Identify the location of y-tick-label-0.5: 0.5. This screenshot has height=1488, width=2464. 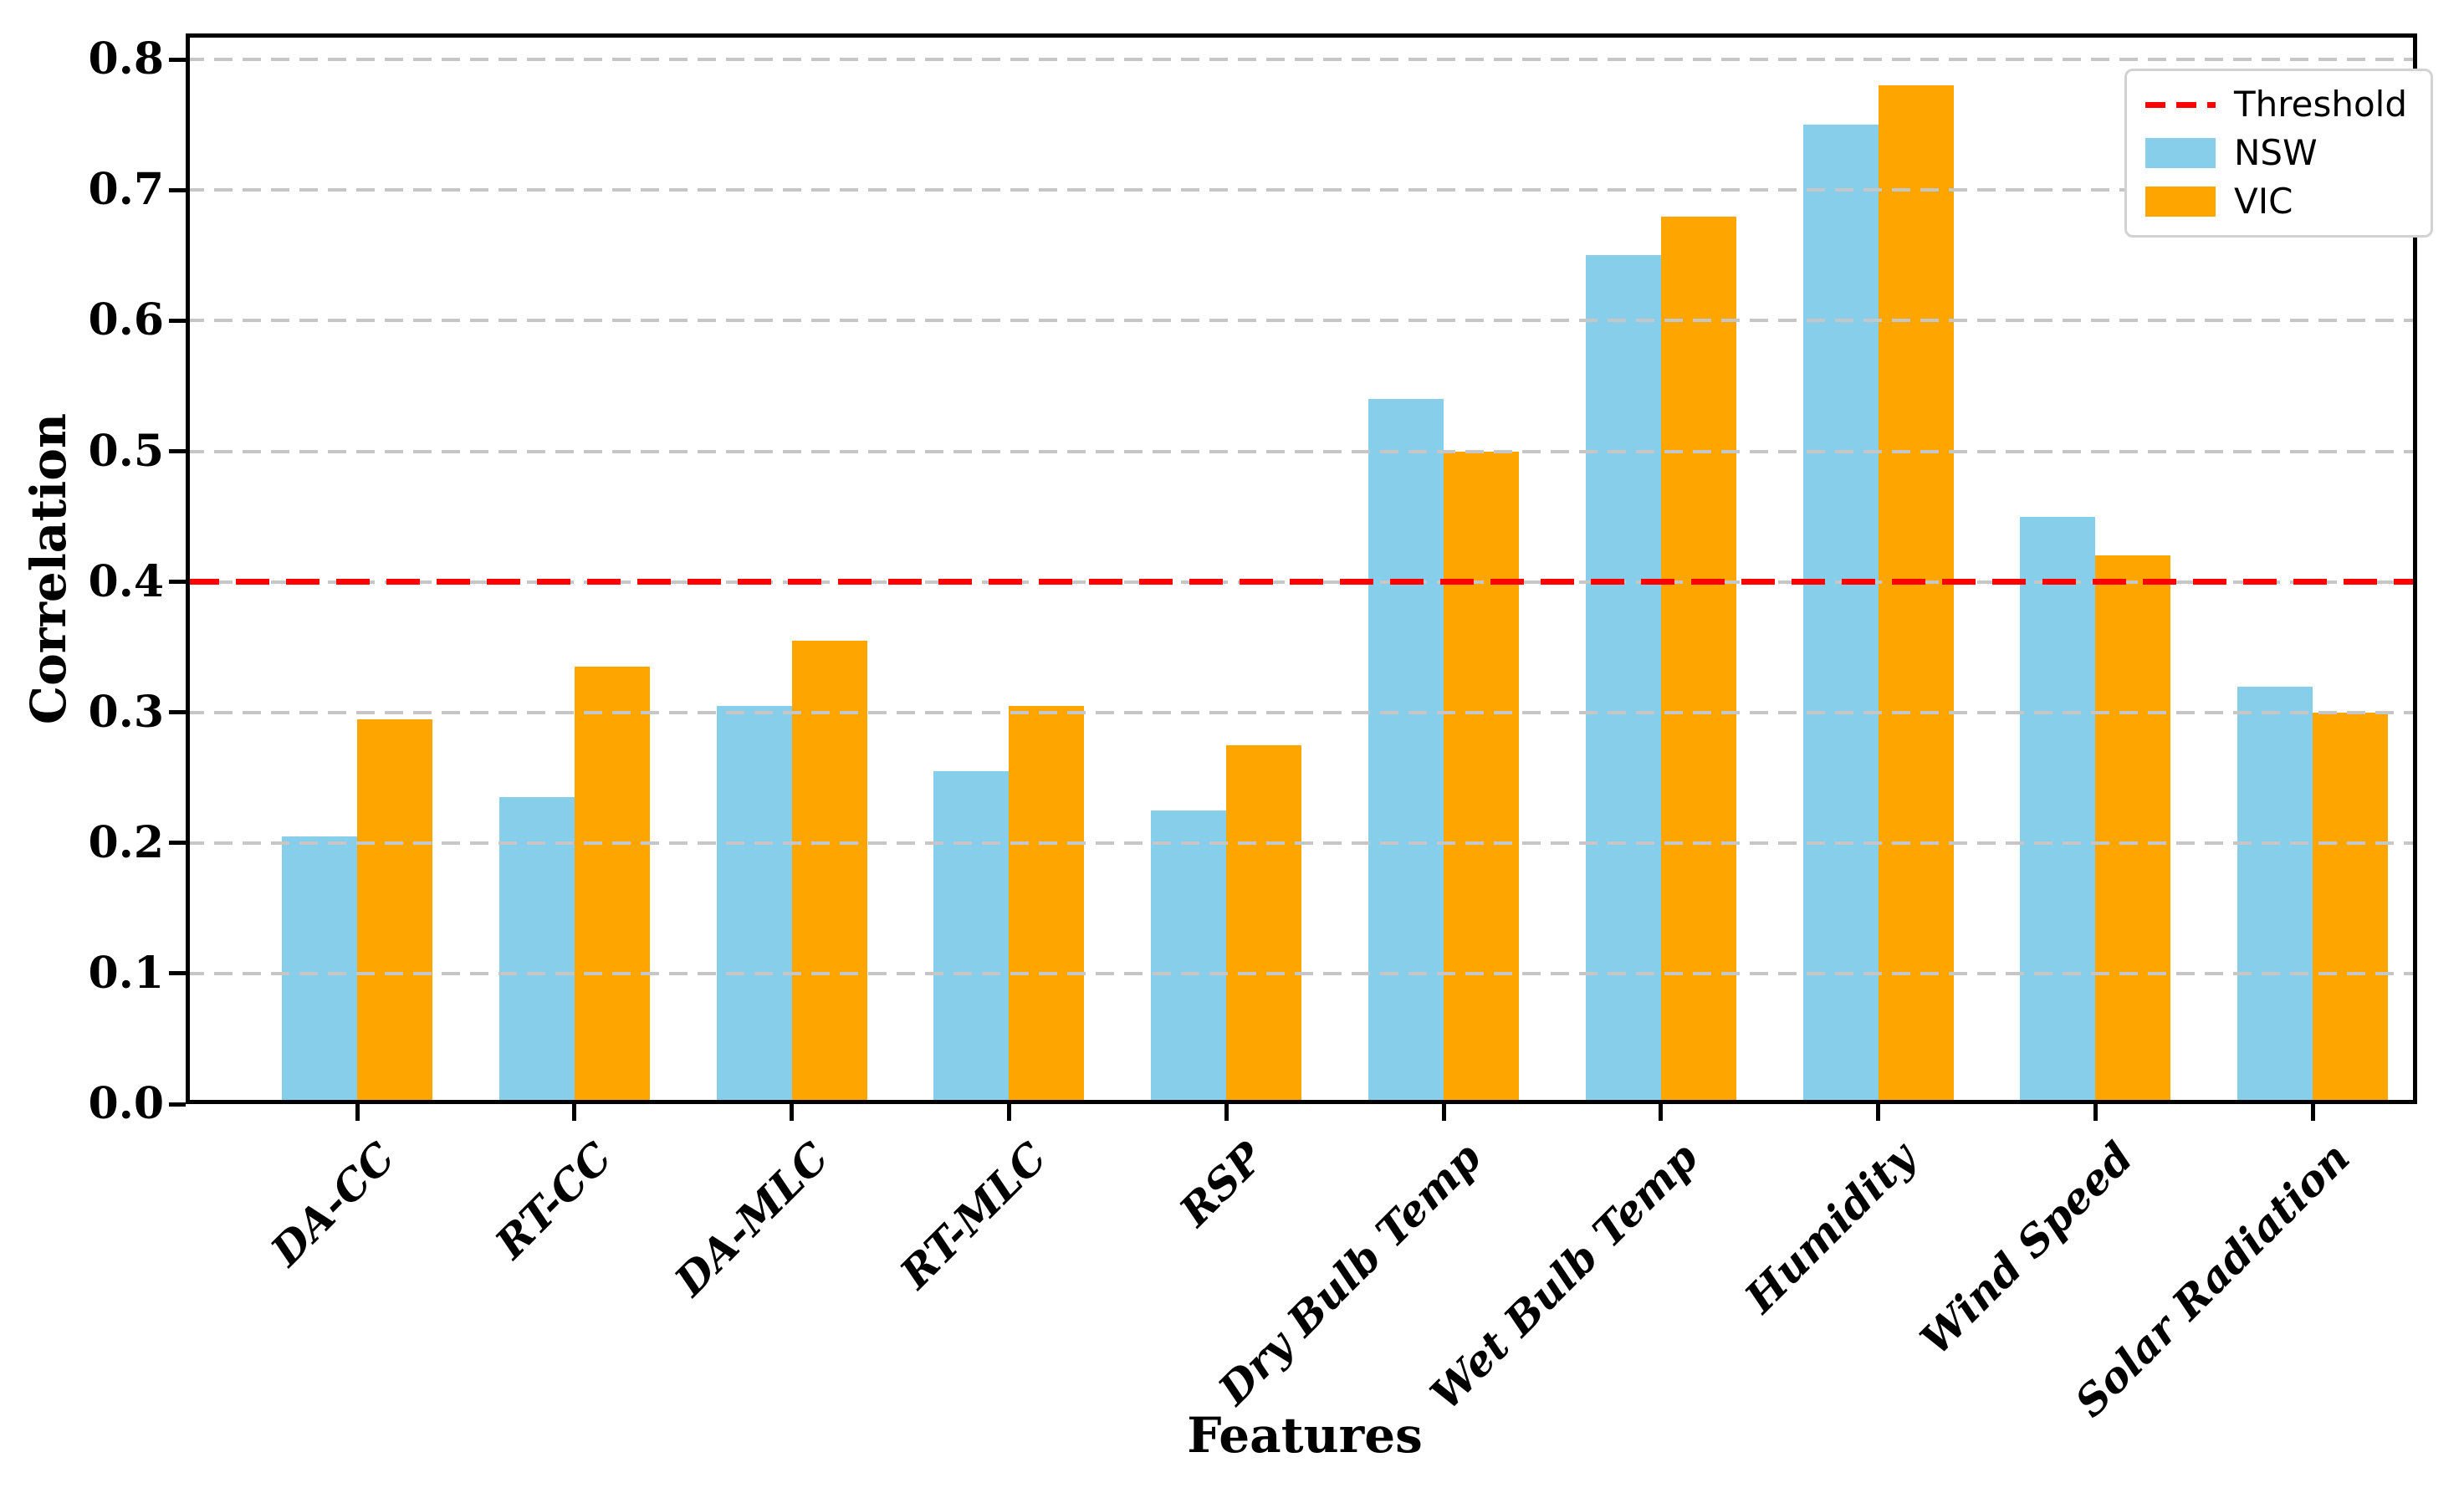
(126, 451).